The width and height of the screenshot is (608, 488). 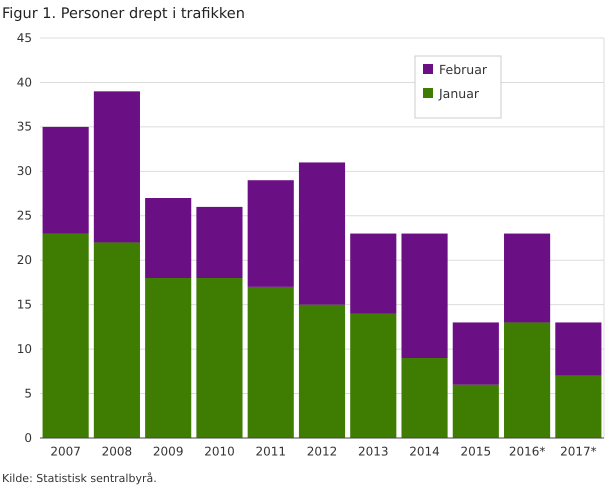 I want to click on x-tick-label: 2010, so click(x=219, y=451).